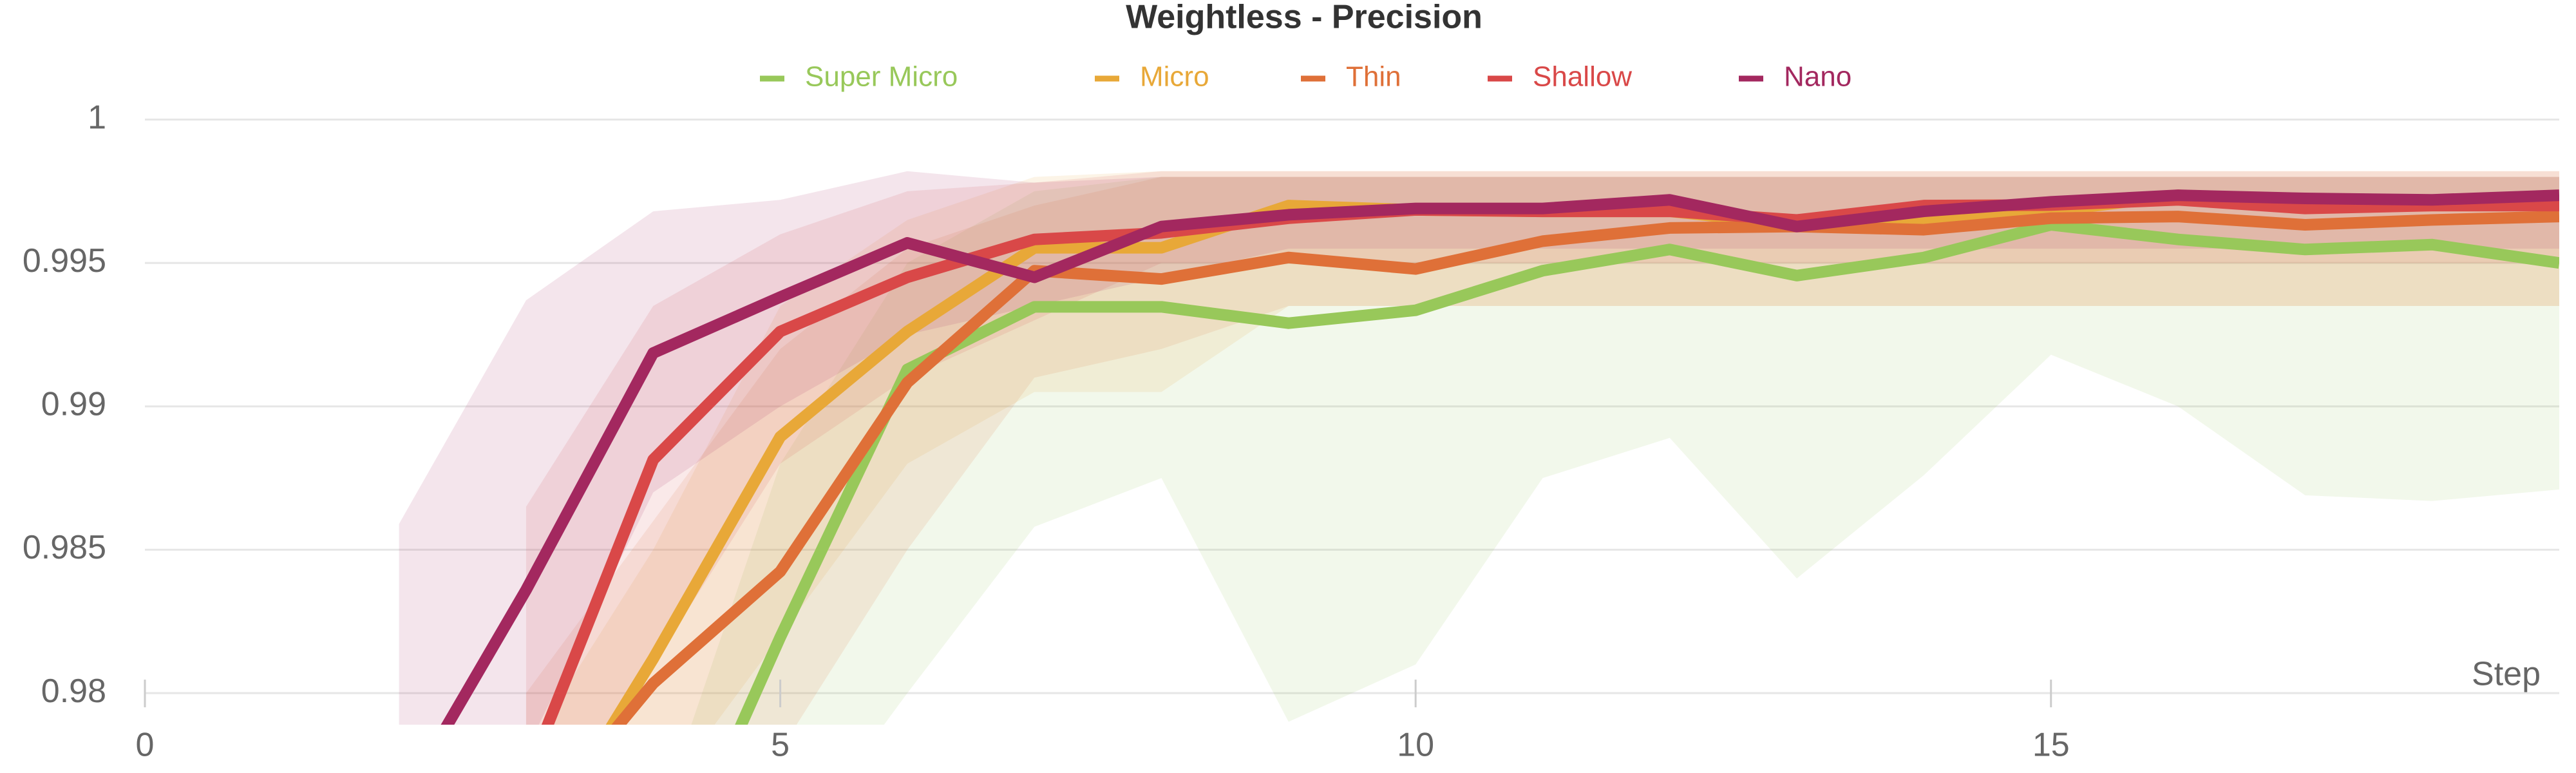 Image resolution: width=2576 pixels, height=773 pixels. I want to click on x-tick-label: 10, so click(1415, 745).